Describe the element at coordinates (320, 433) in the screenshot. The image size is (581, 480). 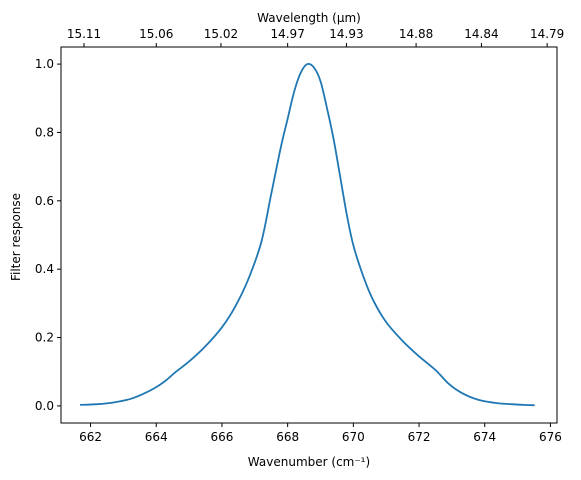
I see `bottom-axis-ticks: 662 664 666 668 670 672 674 676` at that location.